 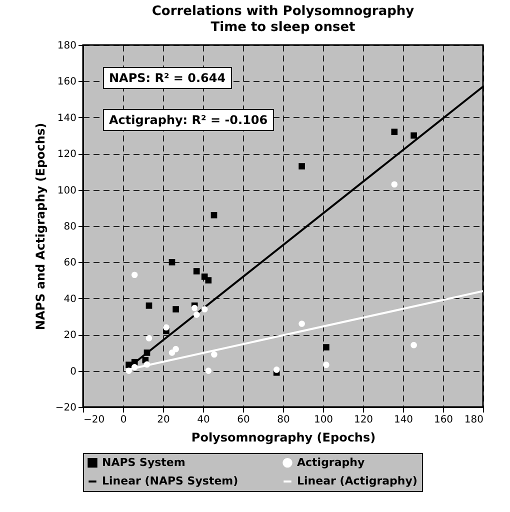 What do you see at coordinates (283, 437) in the screenshot?
I see `x-axis-title: Polysomnography (Epochs)` at bounding box center [283, 437].